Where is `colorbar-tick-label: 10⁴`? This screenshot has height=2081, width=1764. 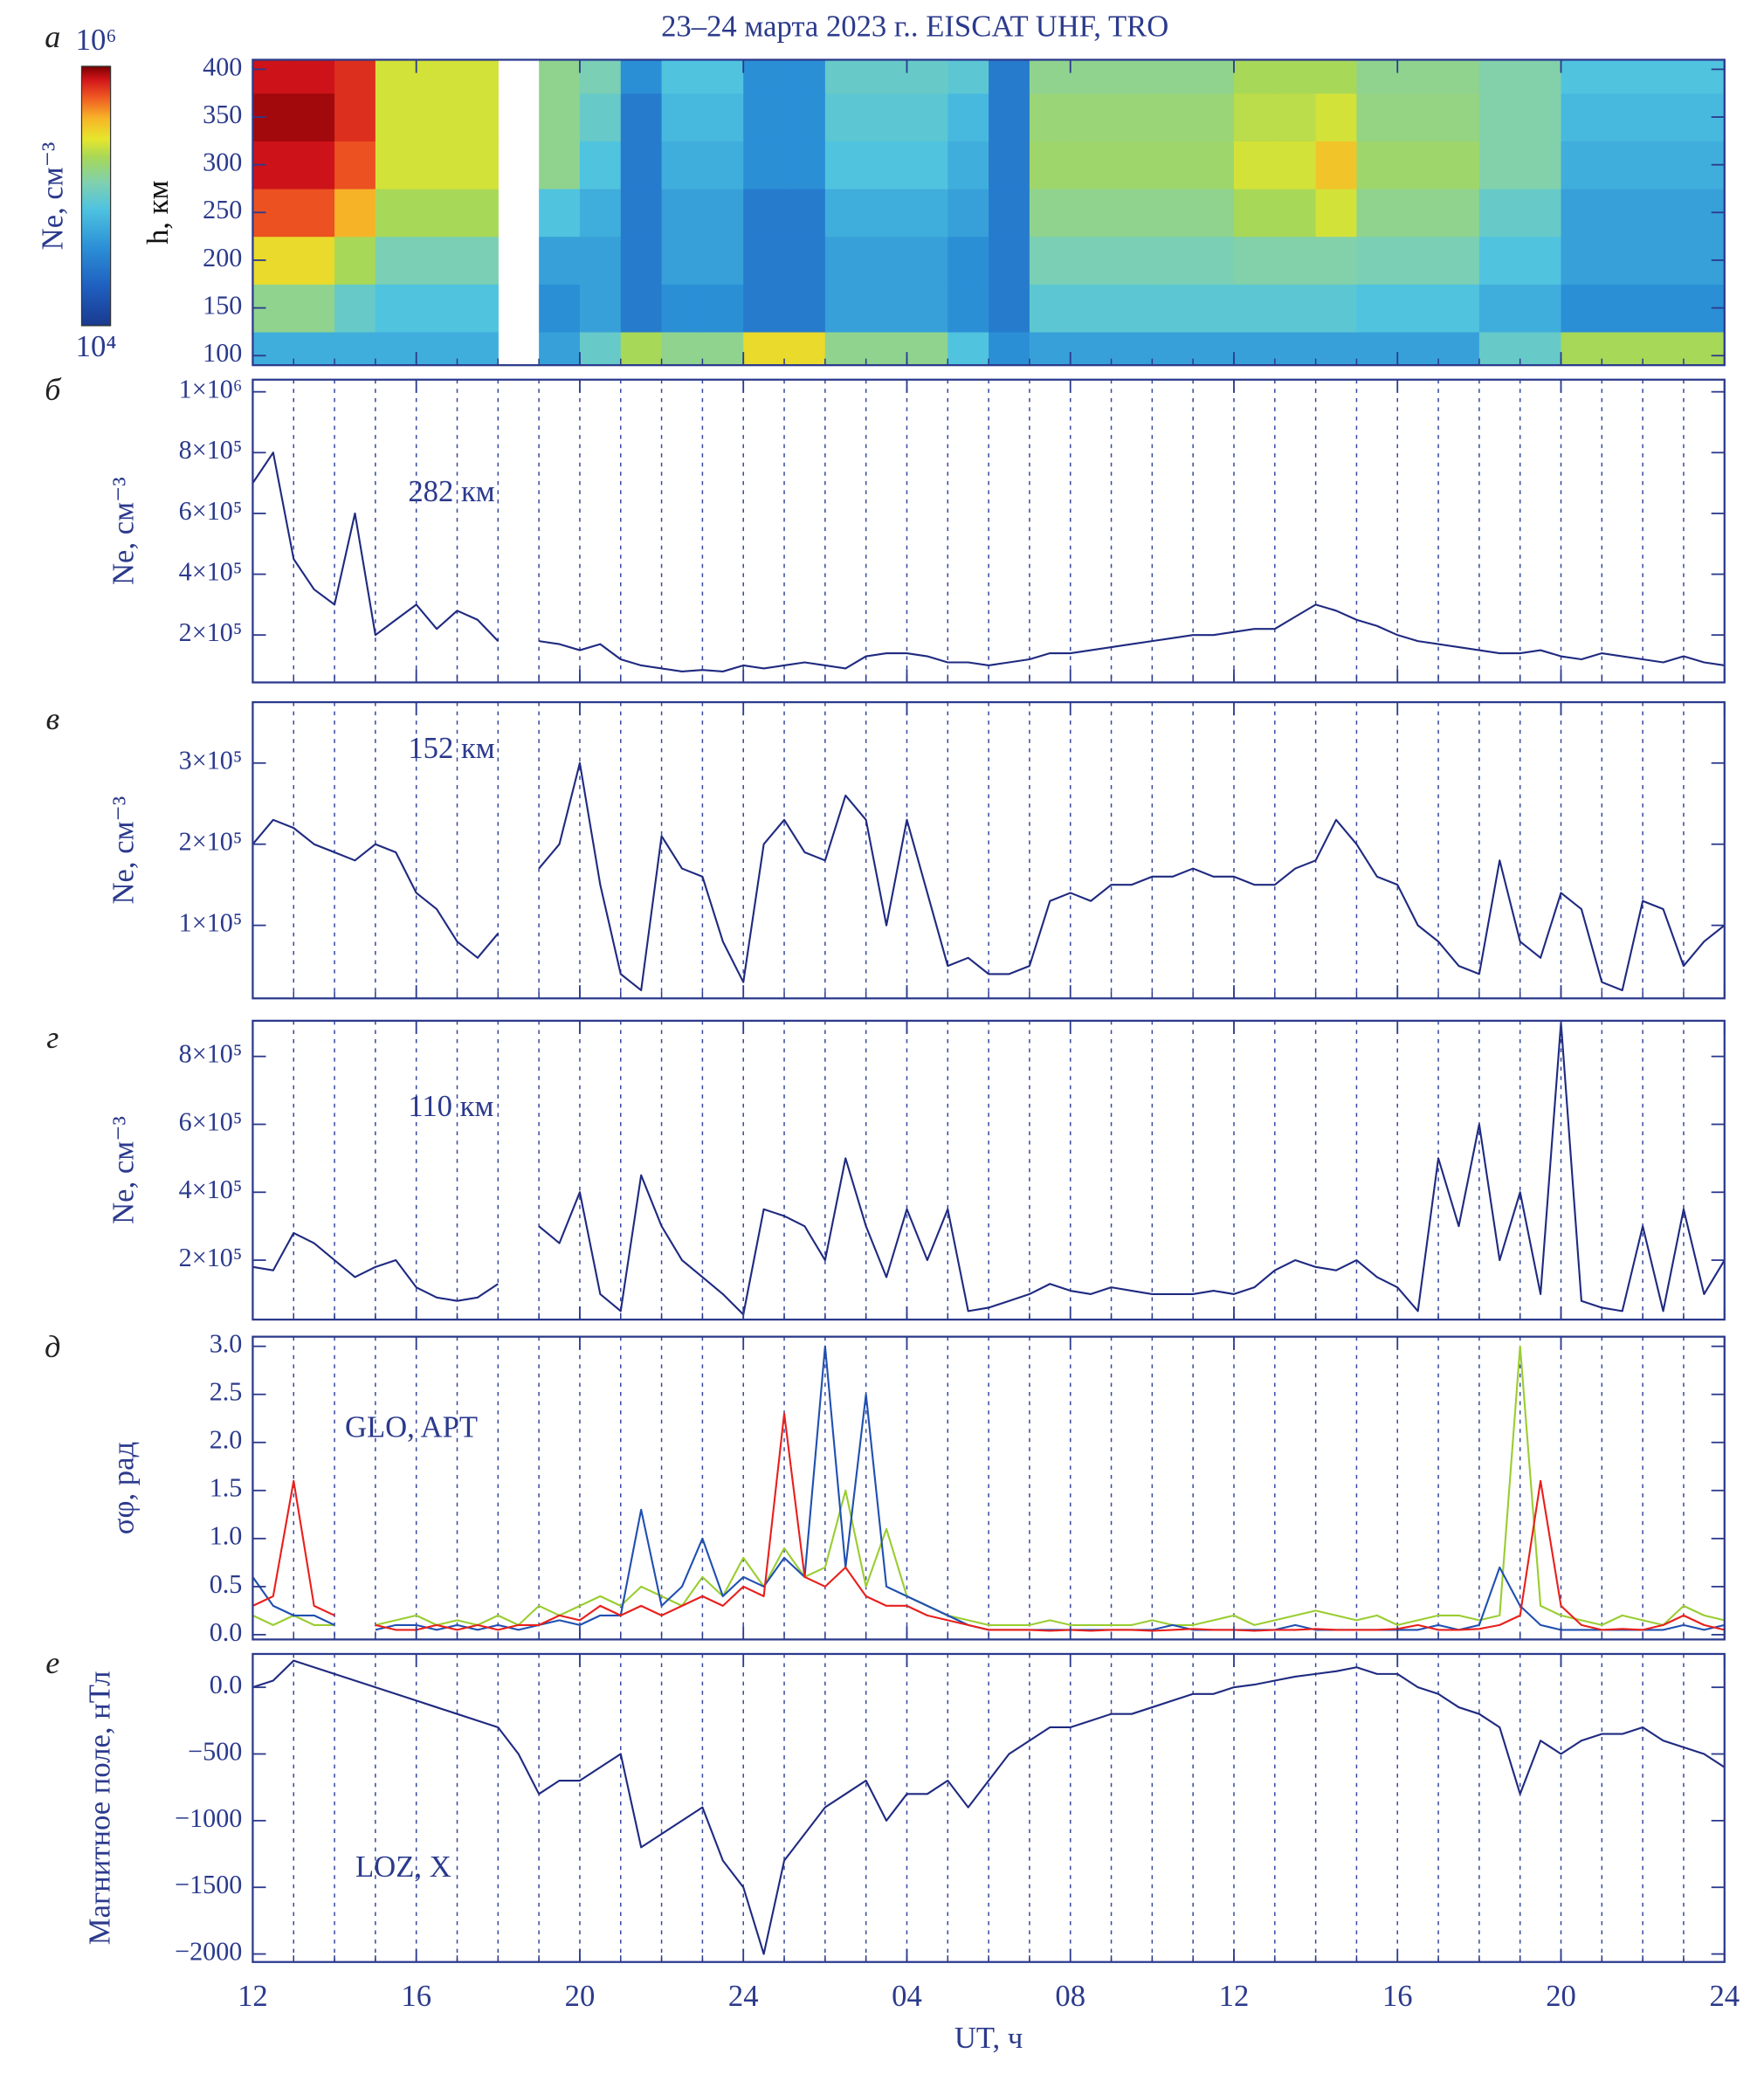 colorbar-tick-label: 10⁴ is located at coordinates (97, 346).